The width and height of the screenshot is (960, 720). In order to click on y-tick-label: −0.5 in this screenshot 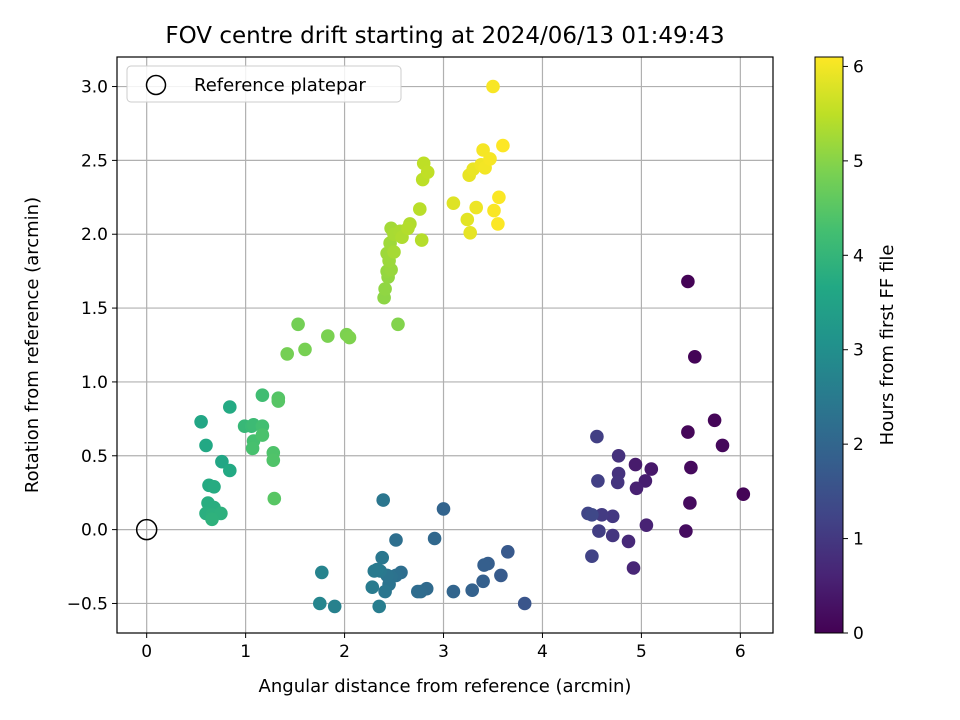, I will do `click(87, 604)`.